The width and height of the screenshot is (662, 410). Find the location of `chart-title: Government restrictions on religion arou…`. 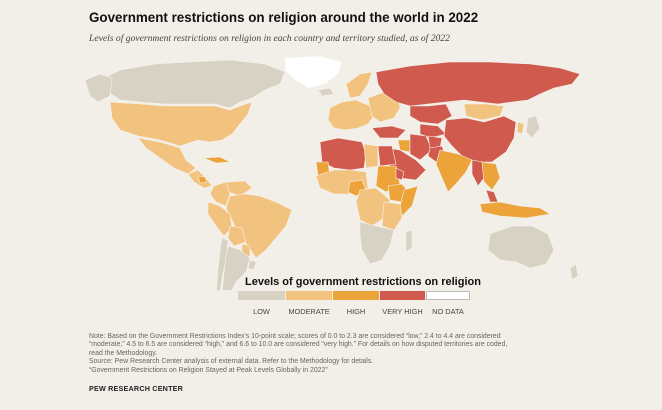

chart-title: Government restrictions on religion arou… is located at coordinates (284, 17).